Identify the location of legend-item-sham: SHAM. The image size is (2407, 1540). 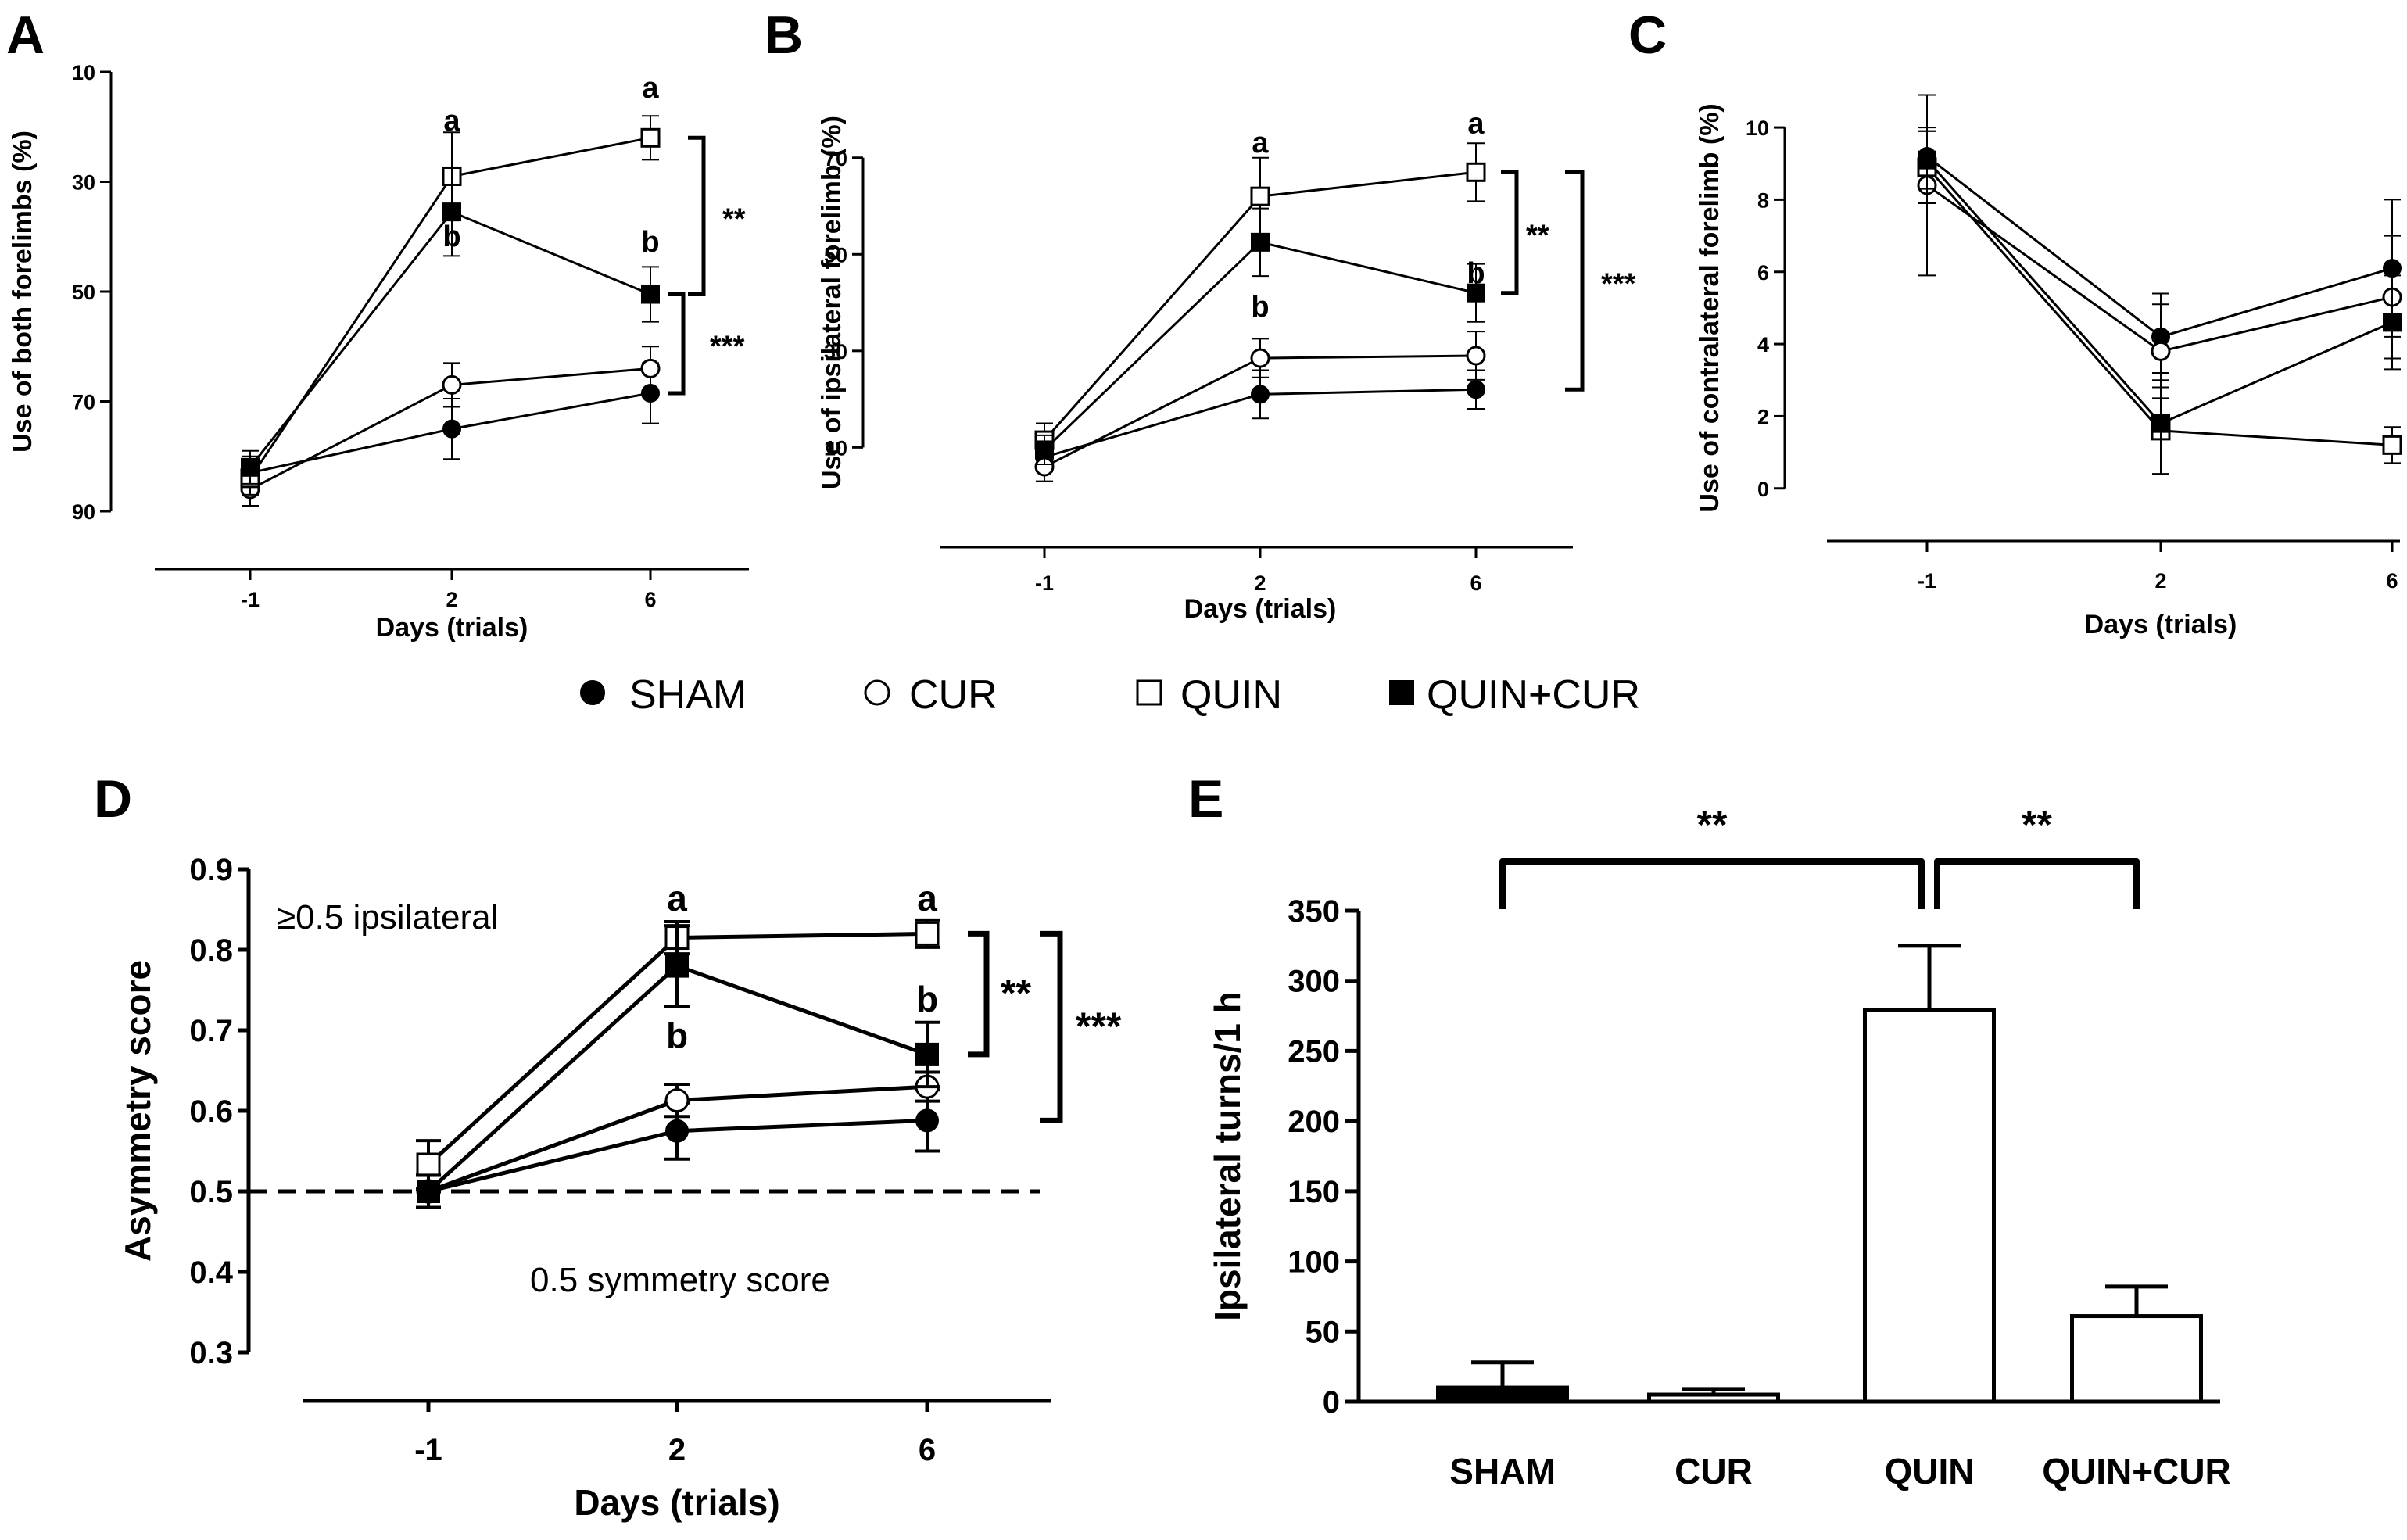
(663, 695).